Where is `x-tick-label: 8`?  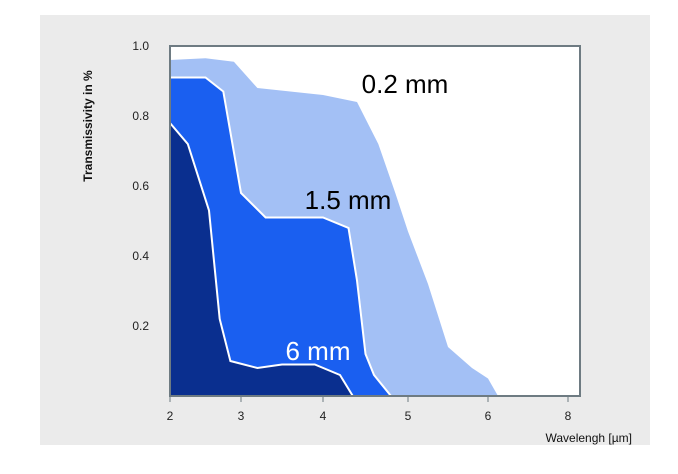
x-tick-label: 8 is located at coordinates (568, 416).